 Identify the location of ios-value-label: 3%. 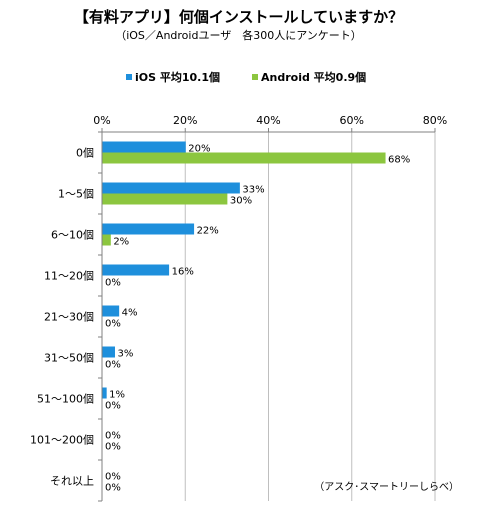
(125, 354).